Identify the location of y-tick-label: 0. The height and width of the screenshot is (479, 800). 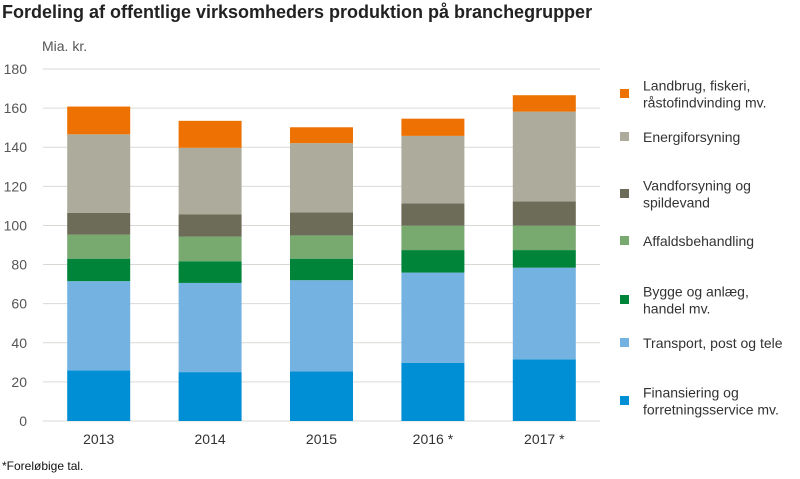
(23, 421).